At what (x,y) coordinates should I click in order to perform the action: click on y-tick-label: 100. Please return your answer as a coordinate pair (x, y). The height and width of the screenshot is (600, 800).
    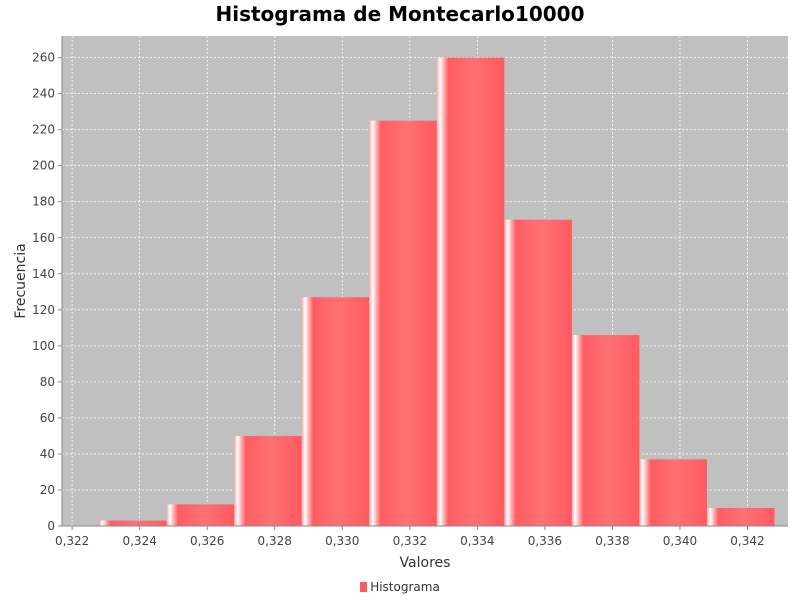
    Looking at the image, I should click on (43, 346).